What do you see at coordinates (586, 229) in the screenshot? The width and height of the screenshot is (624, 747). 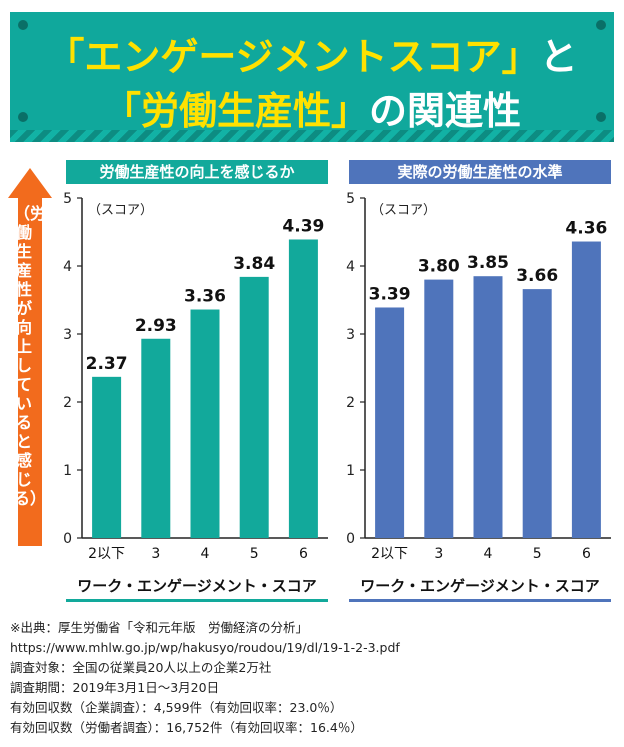 I see `right-value-label: 4.36` at bounding box center [586, 229].